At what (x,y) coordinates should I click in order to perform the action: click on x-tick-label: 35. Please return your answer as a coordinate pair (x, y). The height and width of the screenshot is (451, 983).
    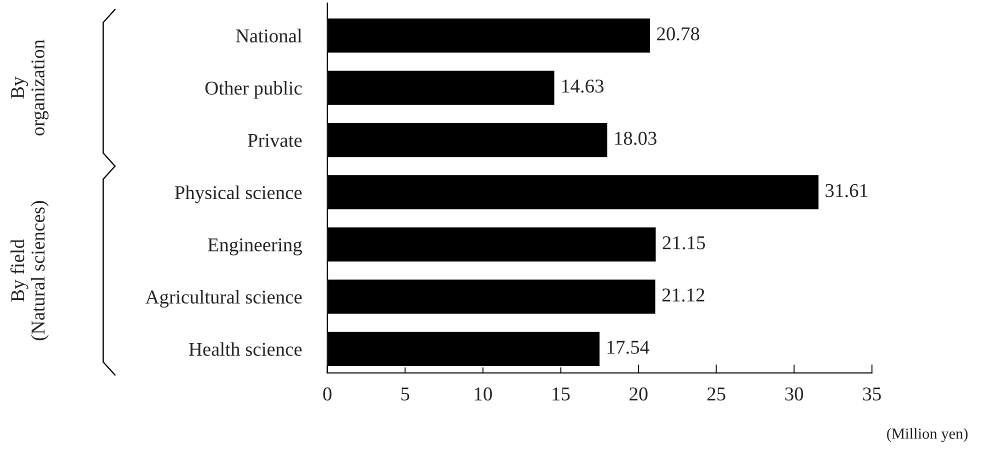
    Looking at the image, I should click on (872, 394).